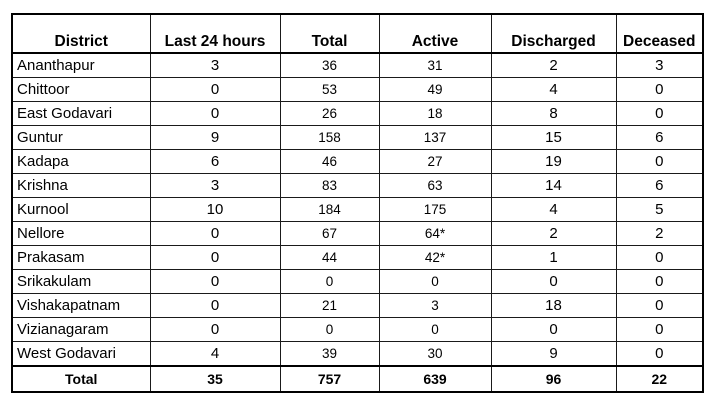 The height and width of the screenshot is (402, 715). Describe the element at coordinates (81, 185) in the screenshot. I see `cell-district: Krishna` at that location.